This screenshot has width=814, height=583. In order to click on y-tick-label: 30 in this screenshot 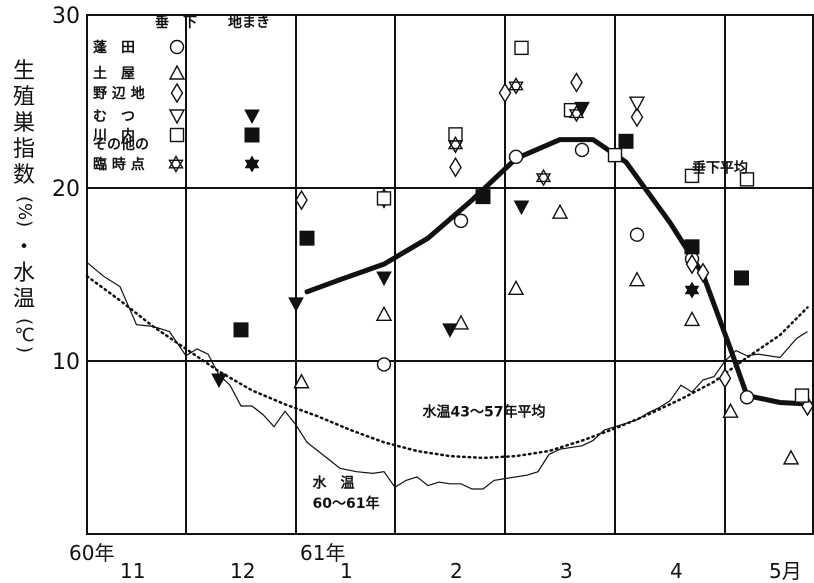, I will do `click(66, 16)`.